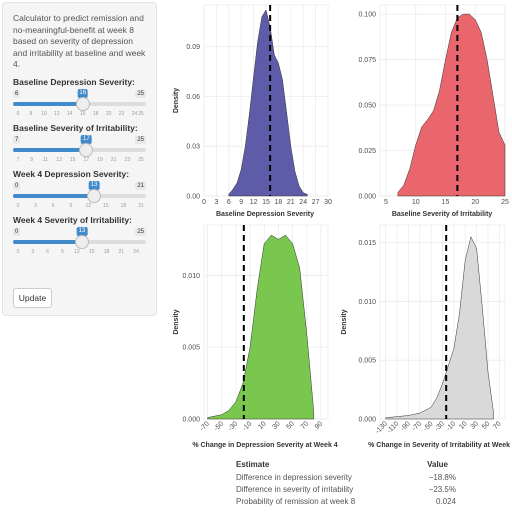 This screenshot has height=512, width=512. I want to click on table-header: Estimate Value, so click(346, 464).